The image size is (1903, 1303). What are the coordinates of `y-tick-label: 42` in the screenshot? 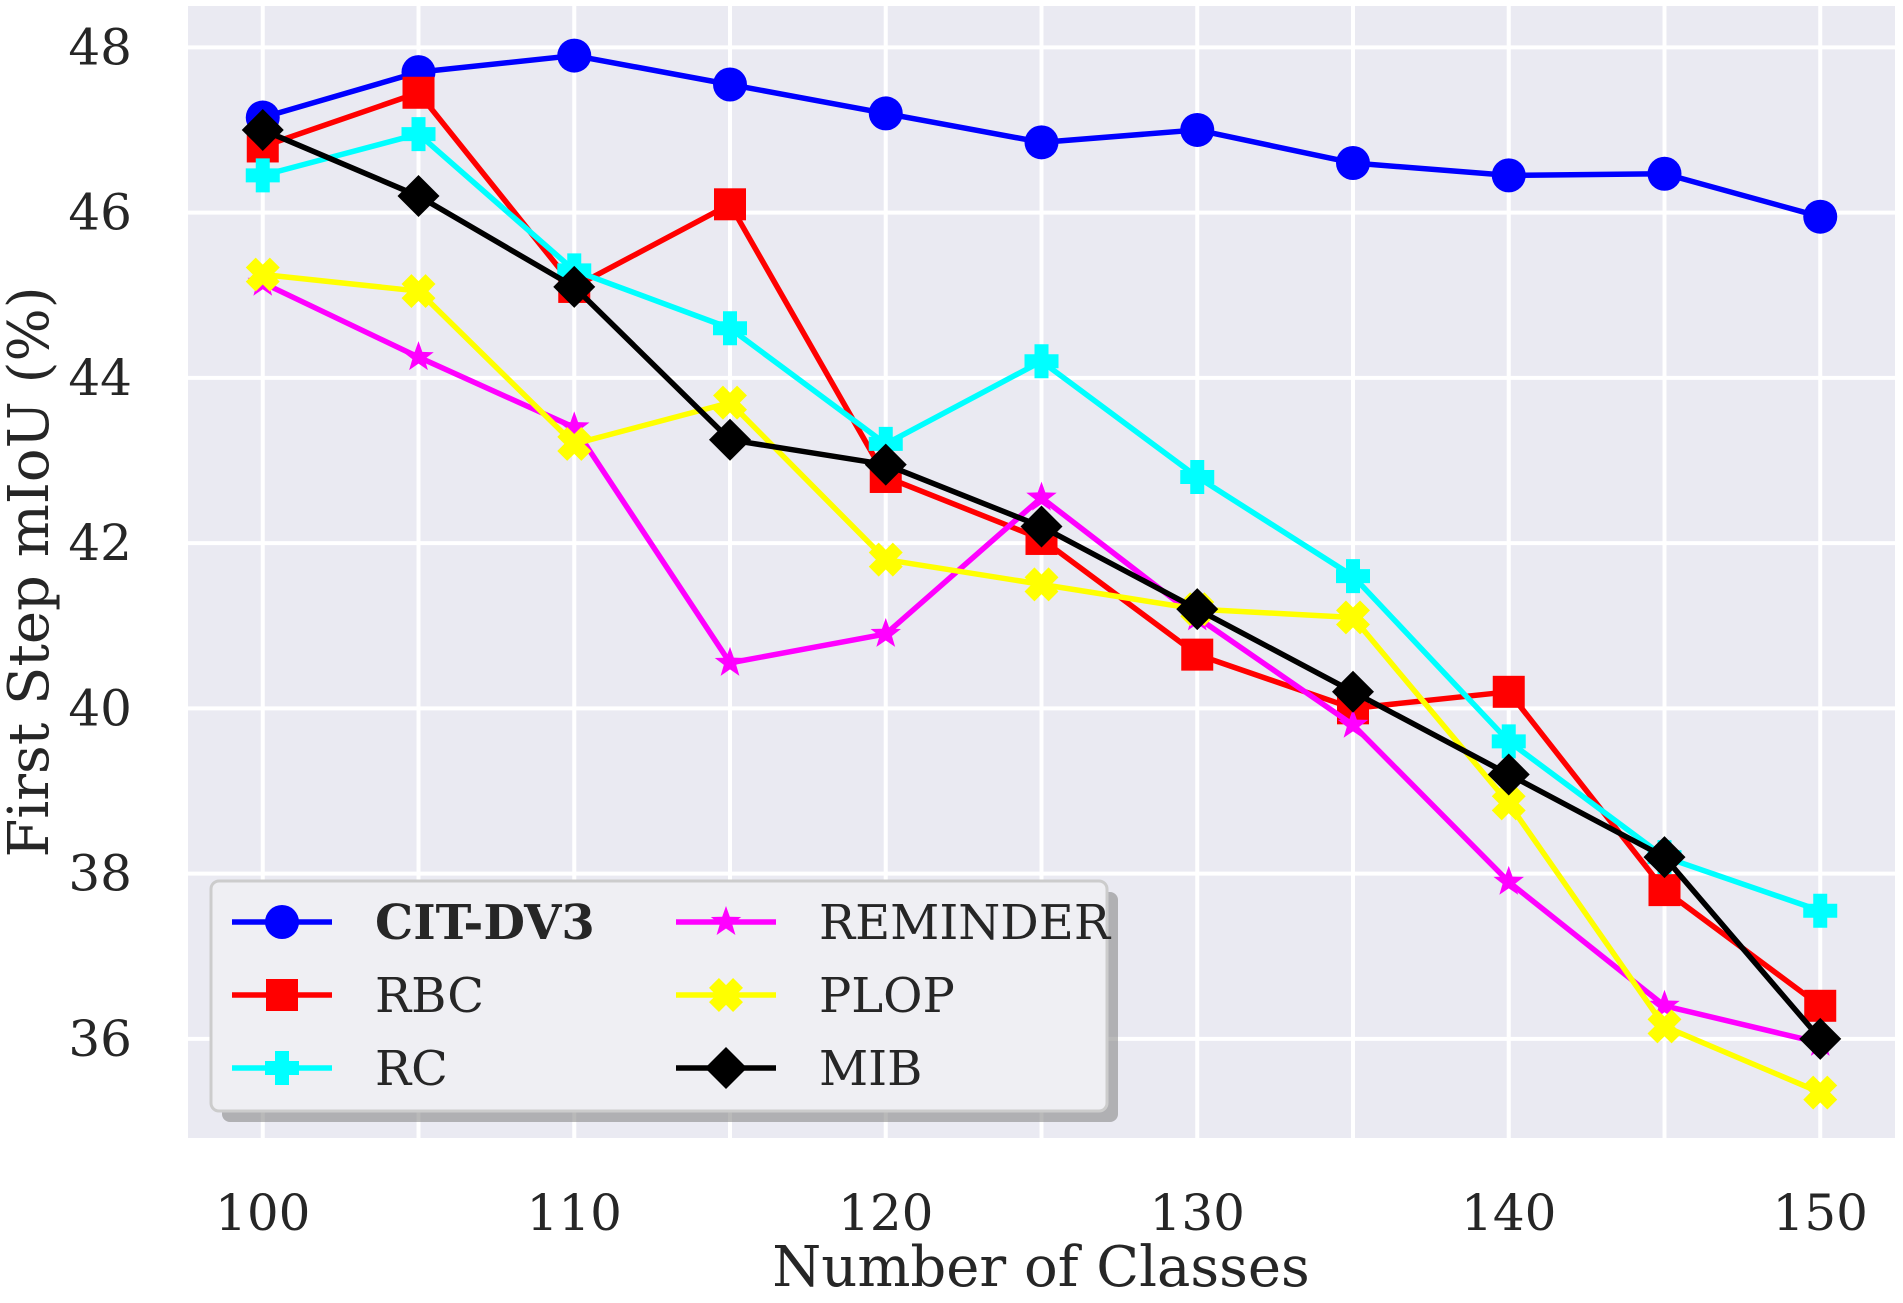 It's located at (100, 543).